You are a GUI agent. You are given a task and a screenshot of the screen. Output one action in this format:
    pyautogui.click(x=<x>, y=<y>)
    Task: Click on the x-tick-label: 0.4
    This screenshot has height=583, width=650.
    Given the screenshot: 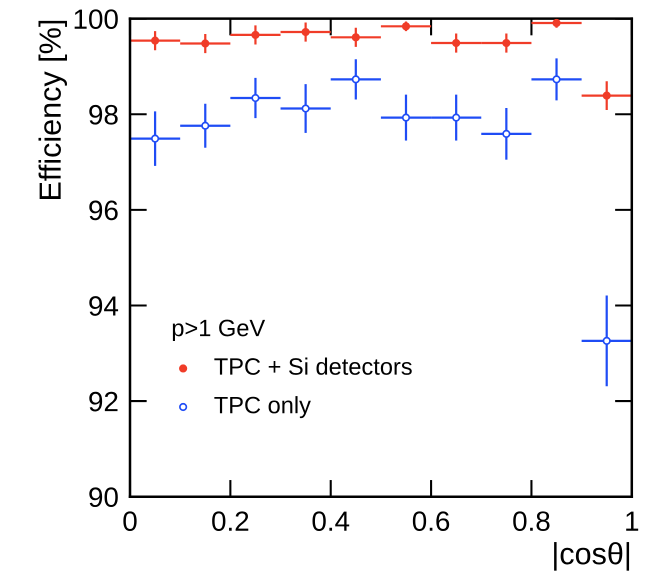 What is the action you would take?
    pyautogui.click(x=331, y=521)
    